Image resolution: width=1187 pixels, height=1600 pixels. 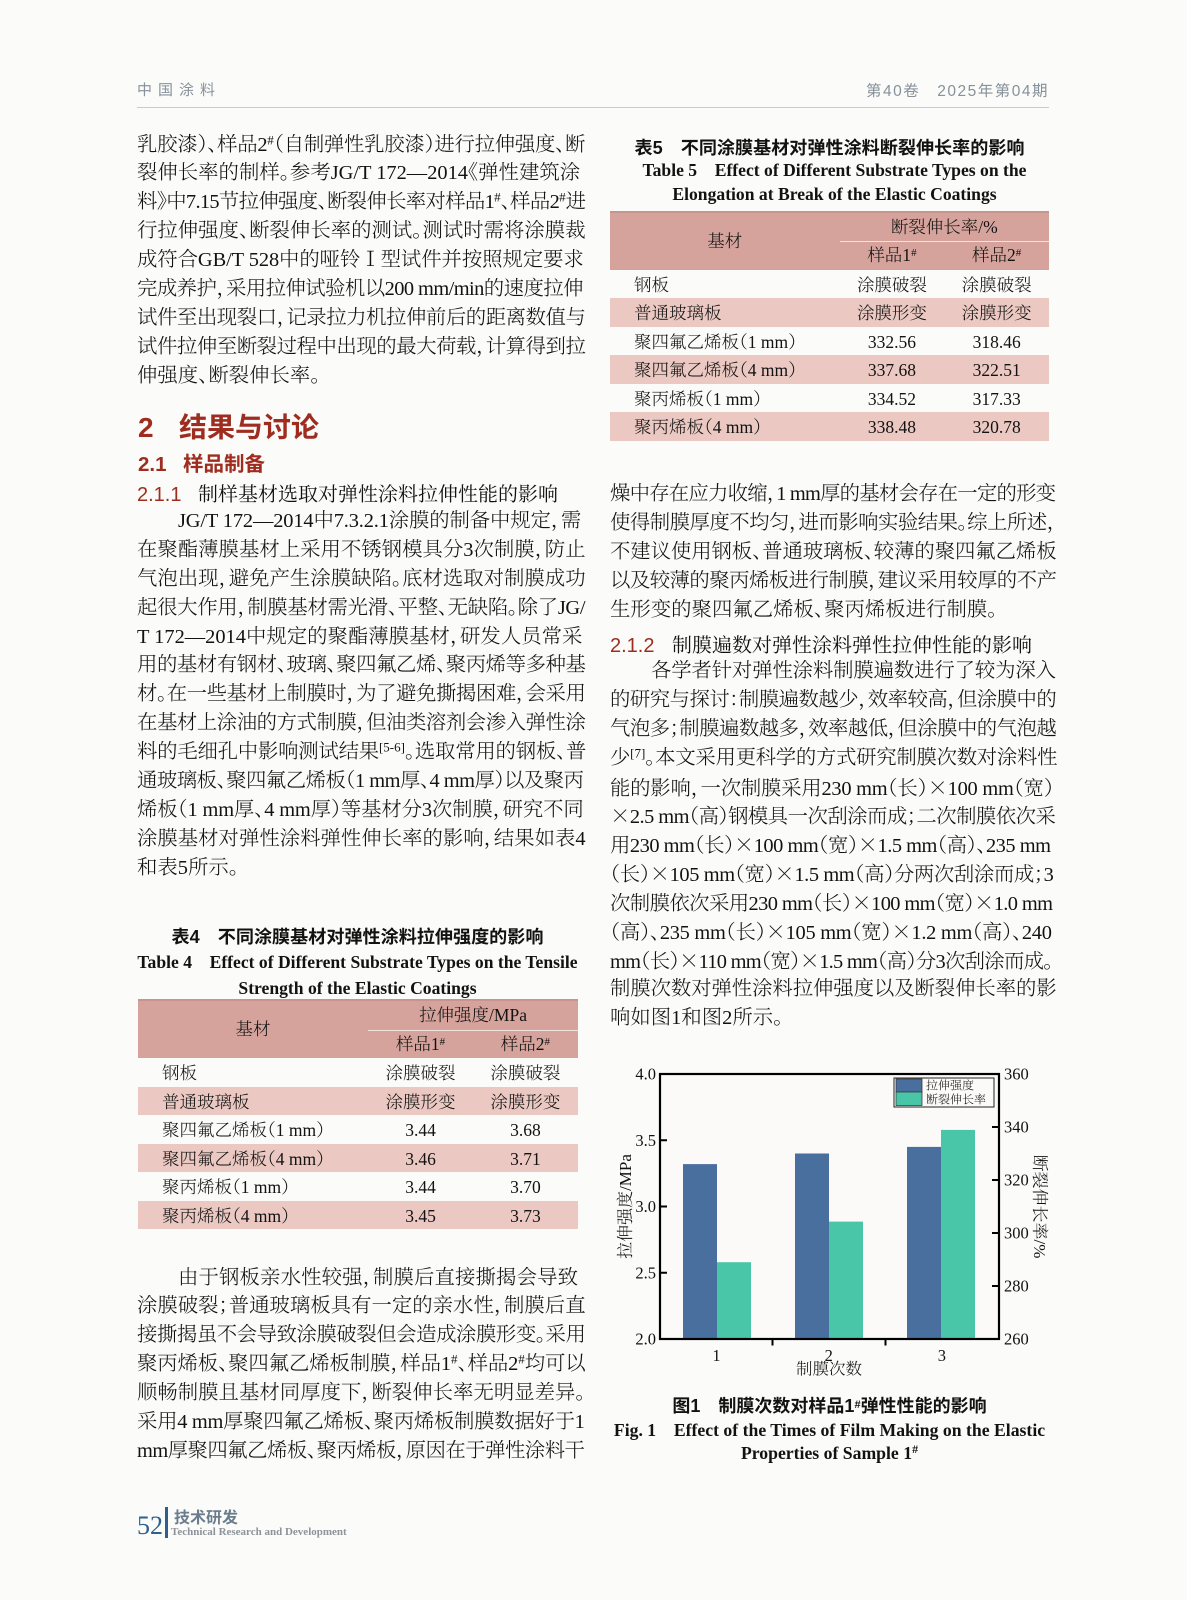 I want to click on svg-text: 340, so click(x=1016, y=1127).